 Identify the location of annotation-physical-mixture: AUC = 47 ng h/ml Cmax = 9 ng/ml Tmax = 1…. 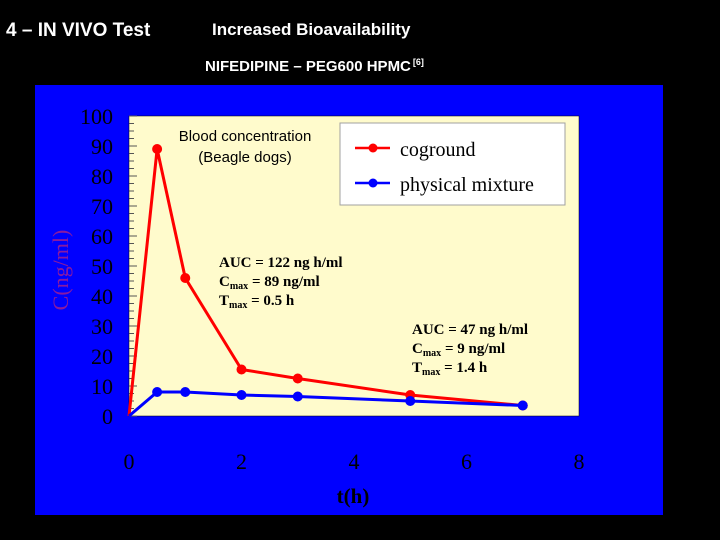
(470, 350).